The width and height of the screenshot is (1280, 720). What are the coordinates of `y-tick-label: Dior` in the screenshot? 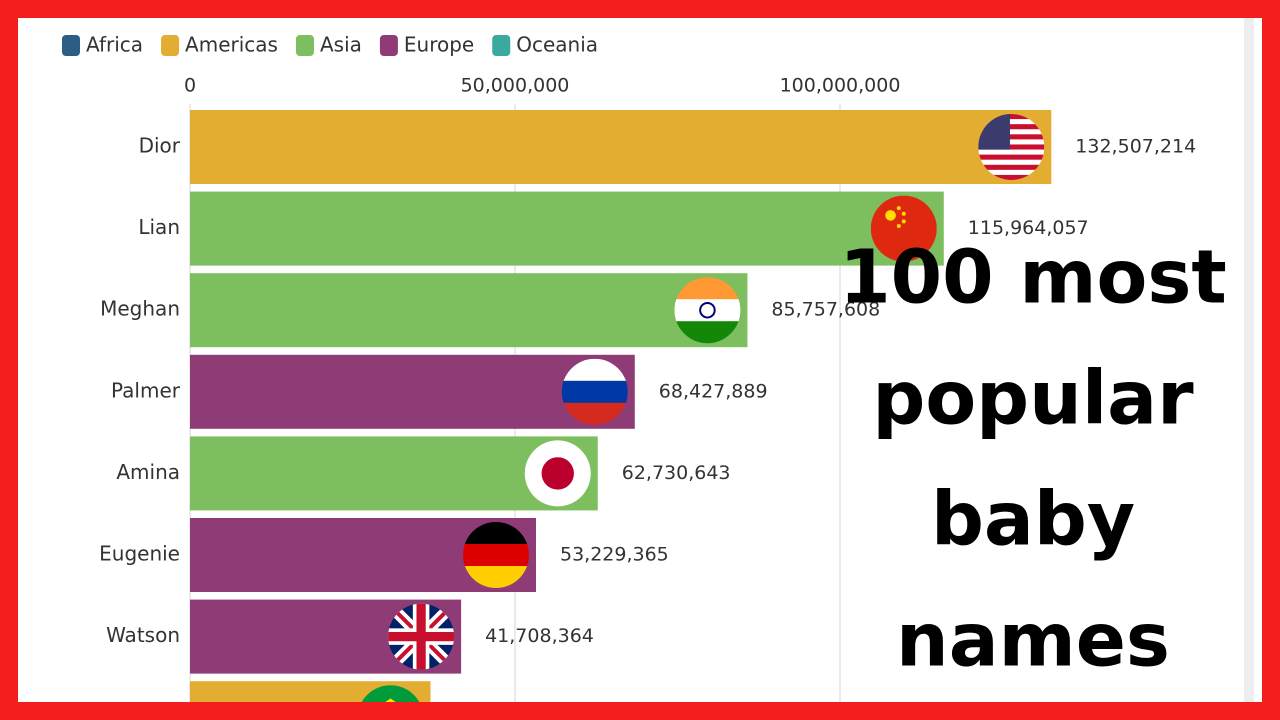 It's located at (160, 146).